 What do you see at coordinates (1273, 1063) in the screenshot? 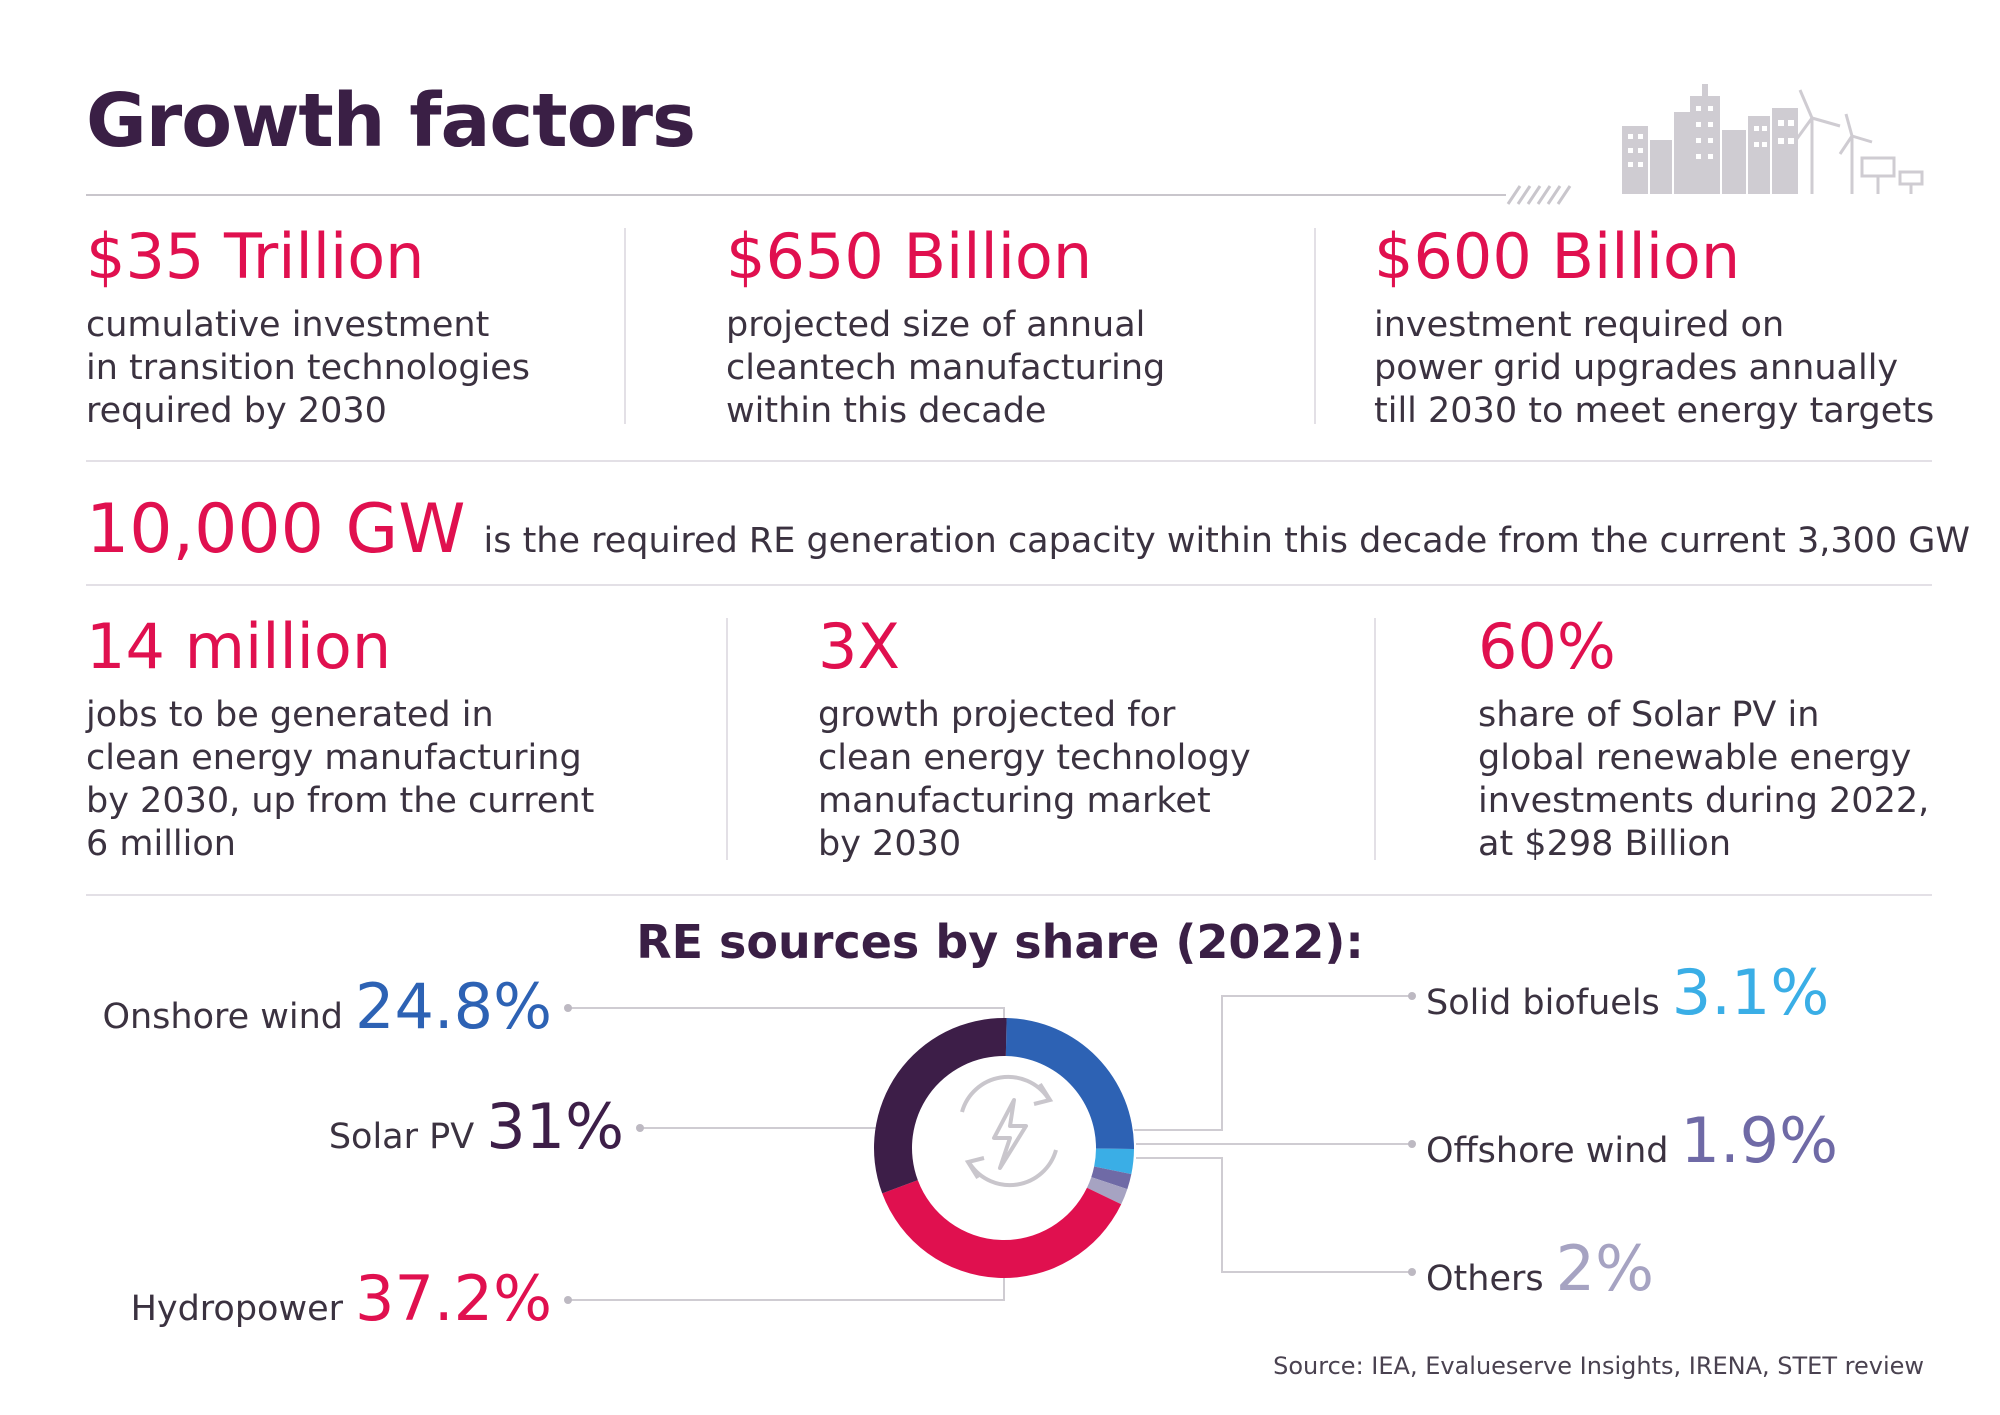
I see `leader-line-solid-biofuels` at bounding box center [1273, 1063].